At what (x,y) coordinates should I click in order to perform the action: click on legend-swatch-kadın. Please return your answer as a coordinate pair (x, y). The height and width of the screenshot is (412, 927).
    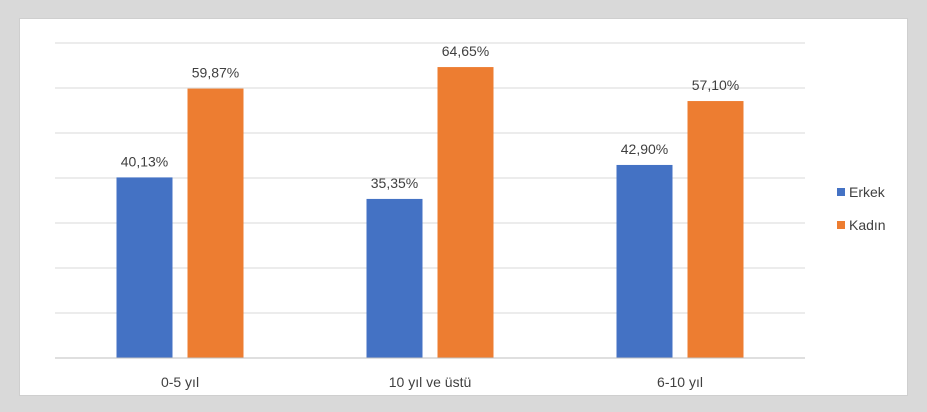
    Looking at the image, I should click on (841, 225).